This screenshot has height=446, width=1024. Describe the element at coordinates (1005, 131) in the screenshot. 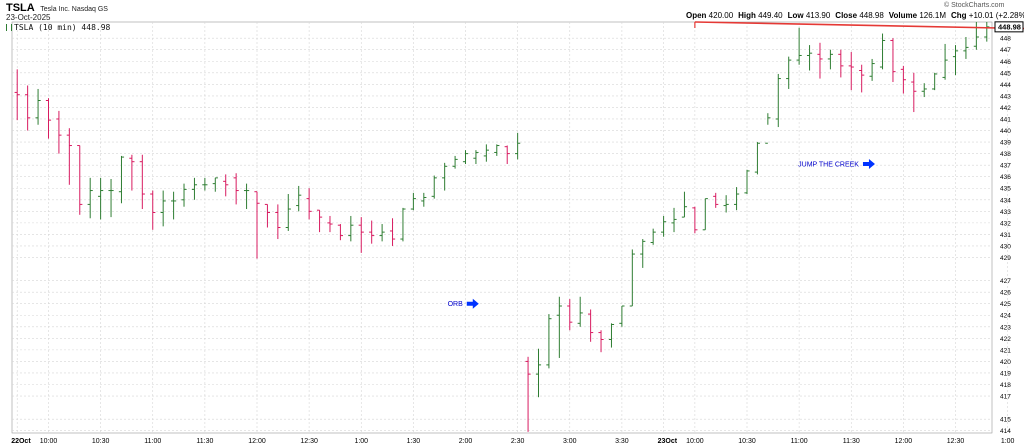

I see `y-tick-label: 440` at that location.